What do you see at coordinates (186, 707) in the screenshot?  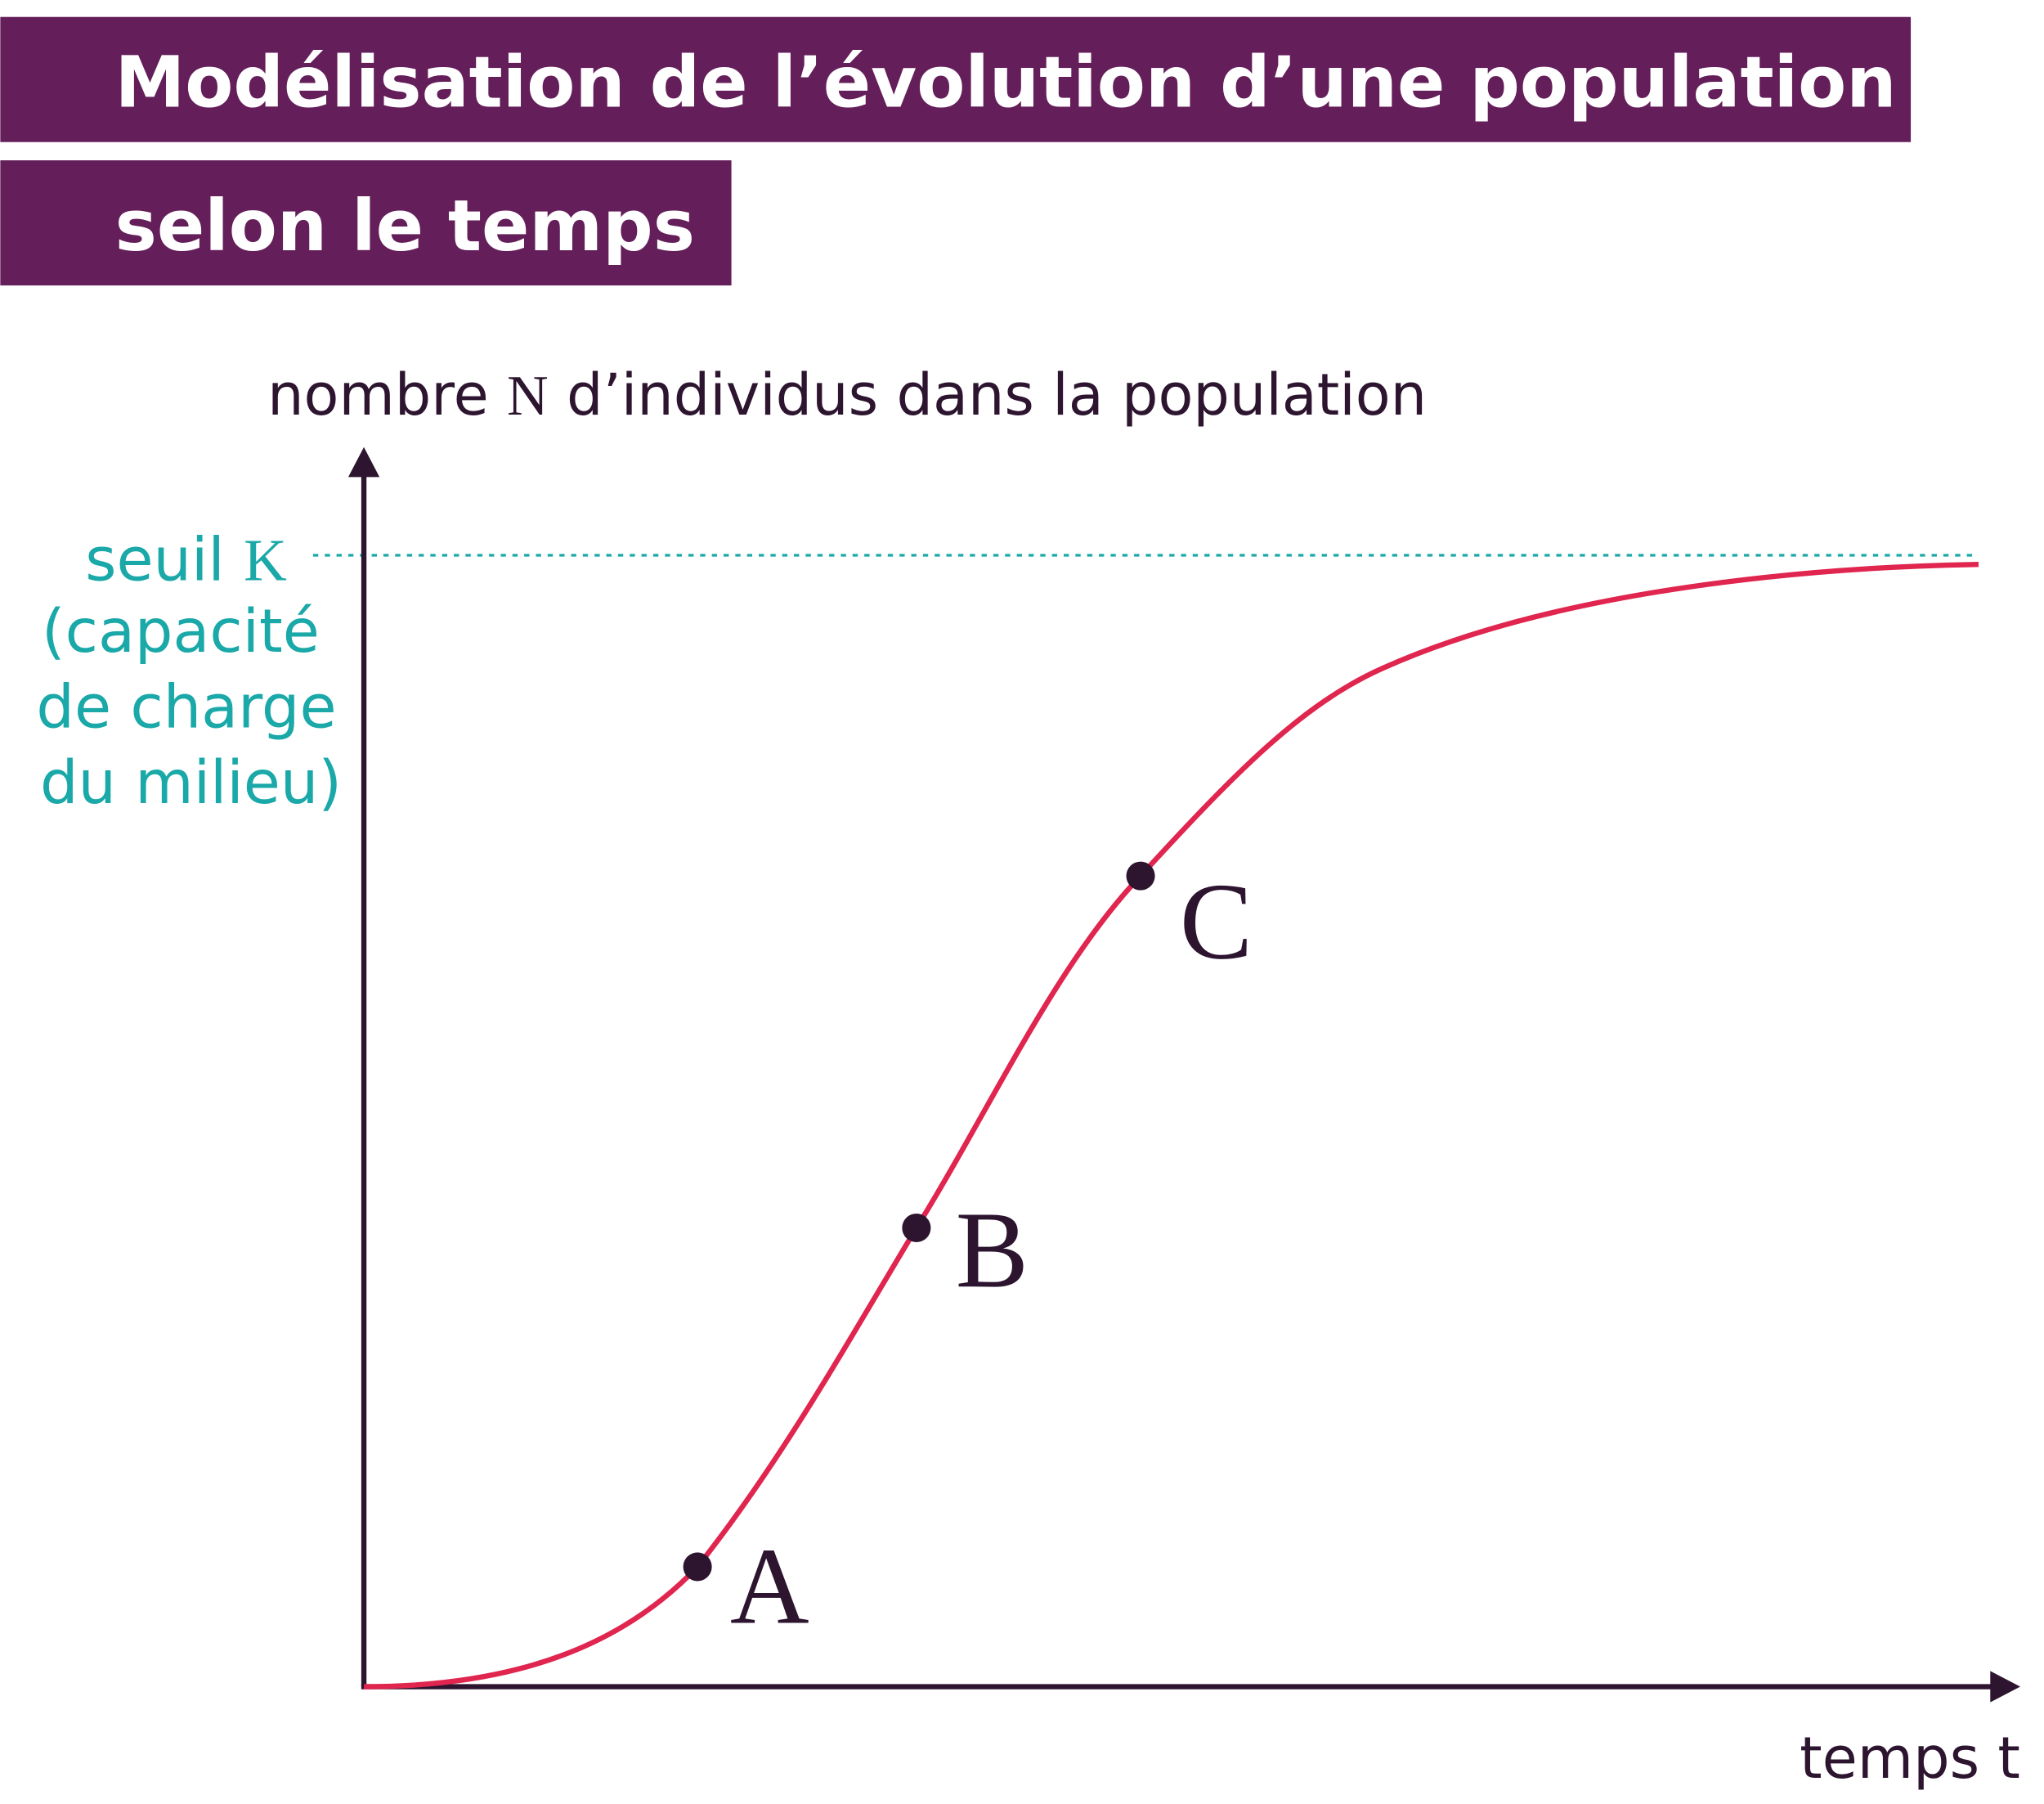 I see `threshold-note: de charge` at bounding box center [186, 707].